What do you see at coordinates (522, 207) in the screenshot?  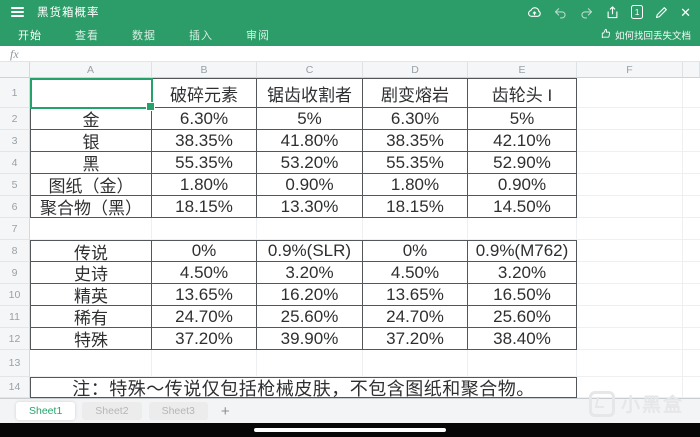 I see `cell-e6: 14.50%` at bounding box center [522, 207].